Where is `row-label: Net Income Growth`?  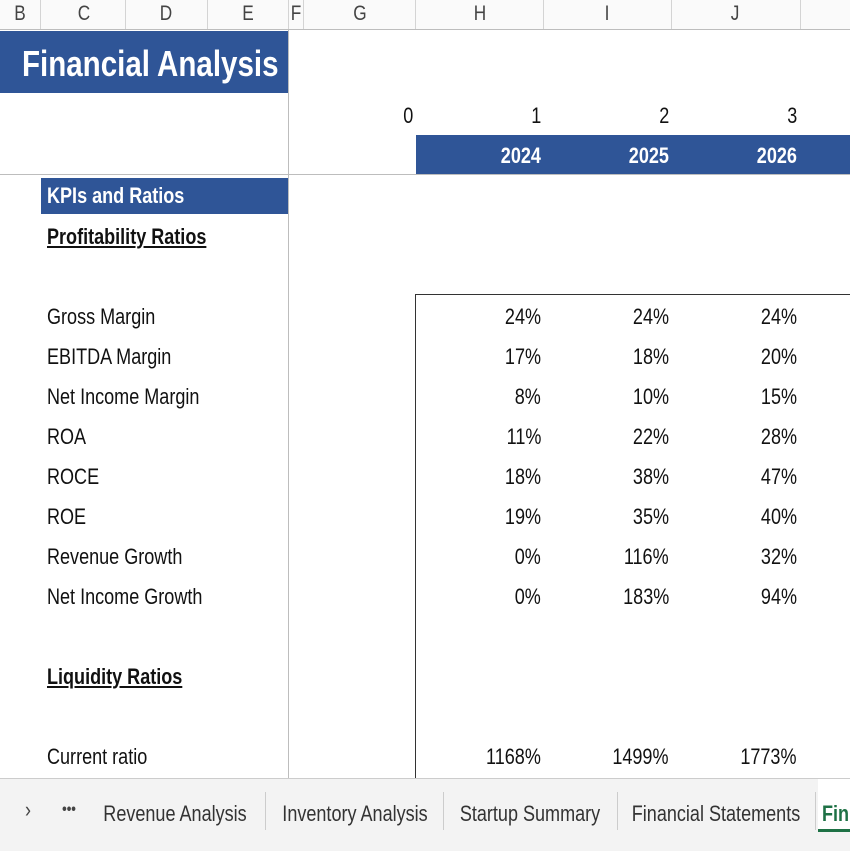 row-label: Net Income Growth is located at coordinates (125, 596).